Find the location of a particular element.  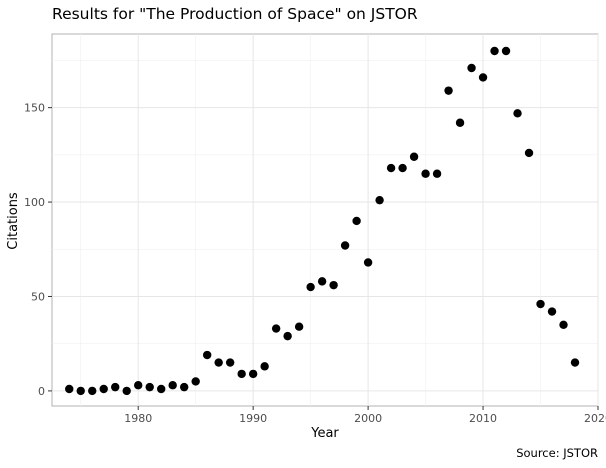

y-tick-label: 50 is located at coordinates (38, 296).